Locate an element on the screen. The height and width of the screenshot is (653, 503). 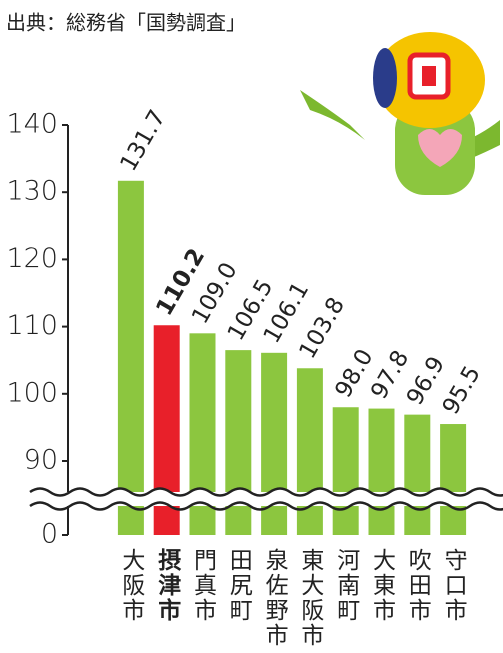
y-tick-label: 120 is located at coordinates (32, 258).